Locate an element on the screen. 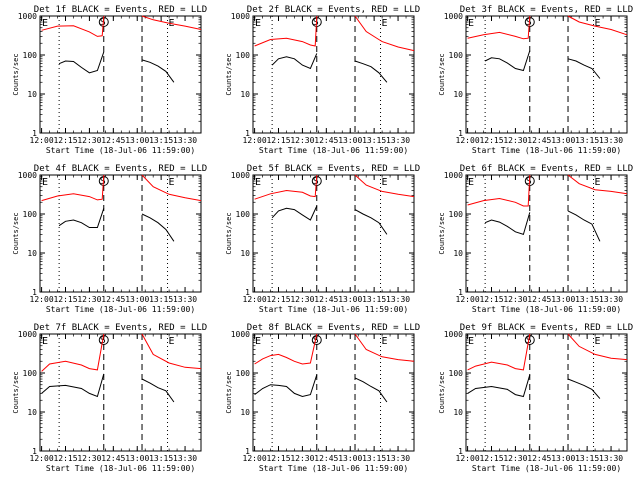  lld-series-line-seg1 is located at coordinates (73, 188).